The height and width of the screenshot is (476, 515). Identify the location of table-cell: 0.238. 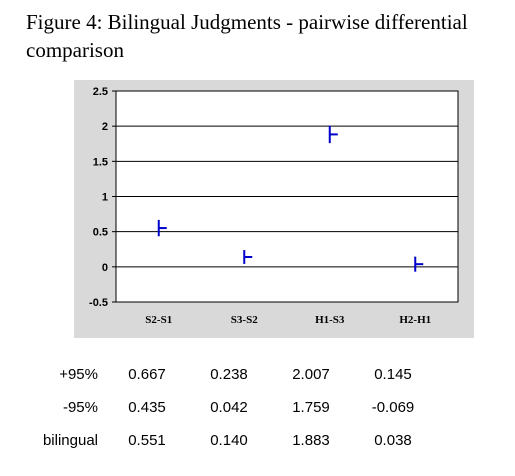
(229, 374).